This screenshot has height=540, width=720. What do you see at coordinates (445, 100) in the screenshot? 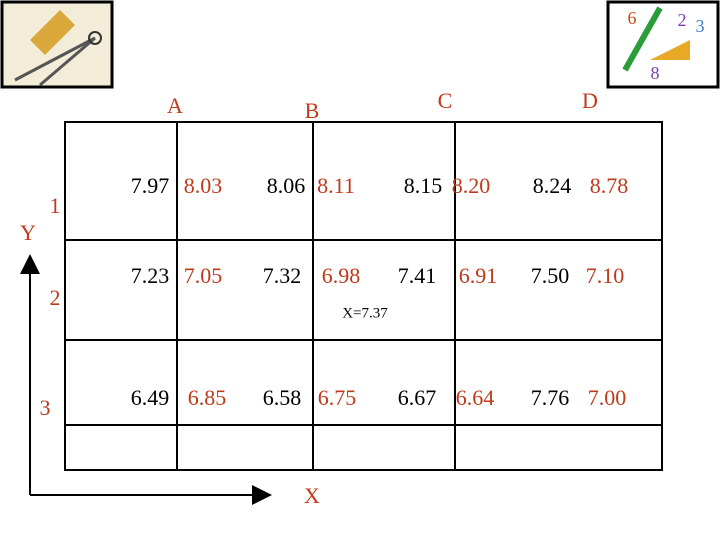
I see `column-header: C` at bounding box center [445, 100].